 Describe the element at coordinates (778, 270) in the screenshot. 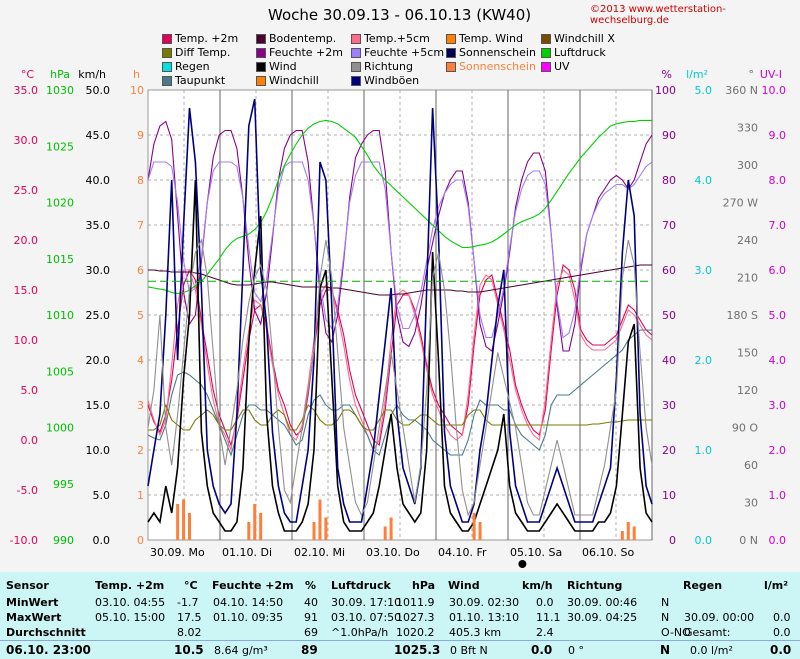

I see `y-tick-label-uv-index: 6.0` at that location.